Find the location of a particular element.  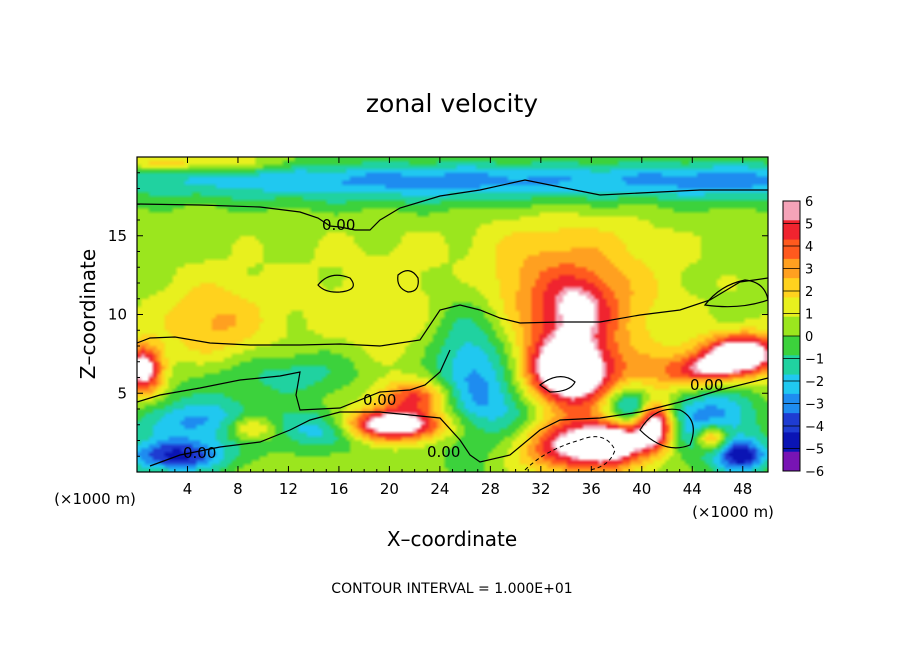

colorbar-label: −2 is located at coordinates (814, 382).